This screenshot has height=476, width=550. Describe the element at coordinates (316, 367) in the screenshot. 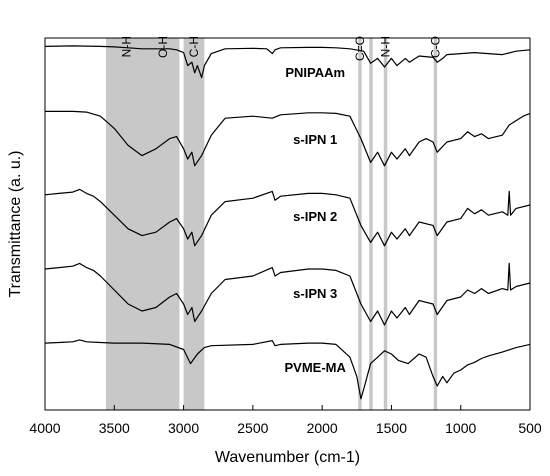

I see `series-label: PVME-MA` at that location.